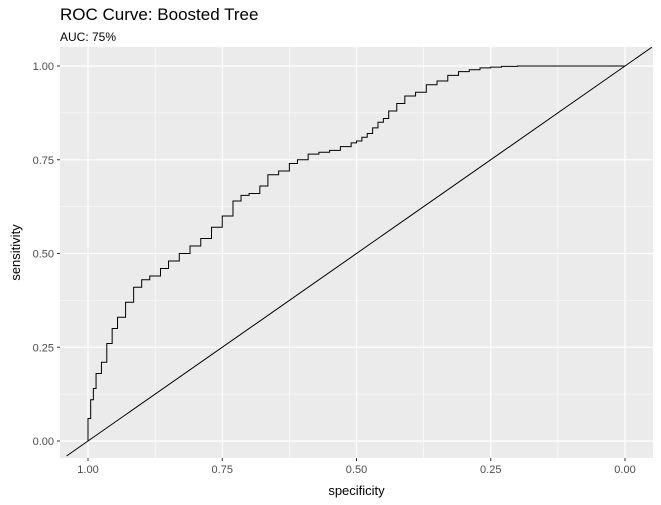  I want to click on x-tick-label: 0.75, so click(222, 470).